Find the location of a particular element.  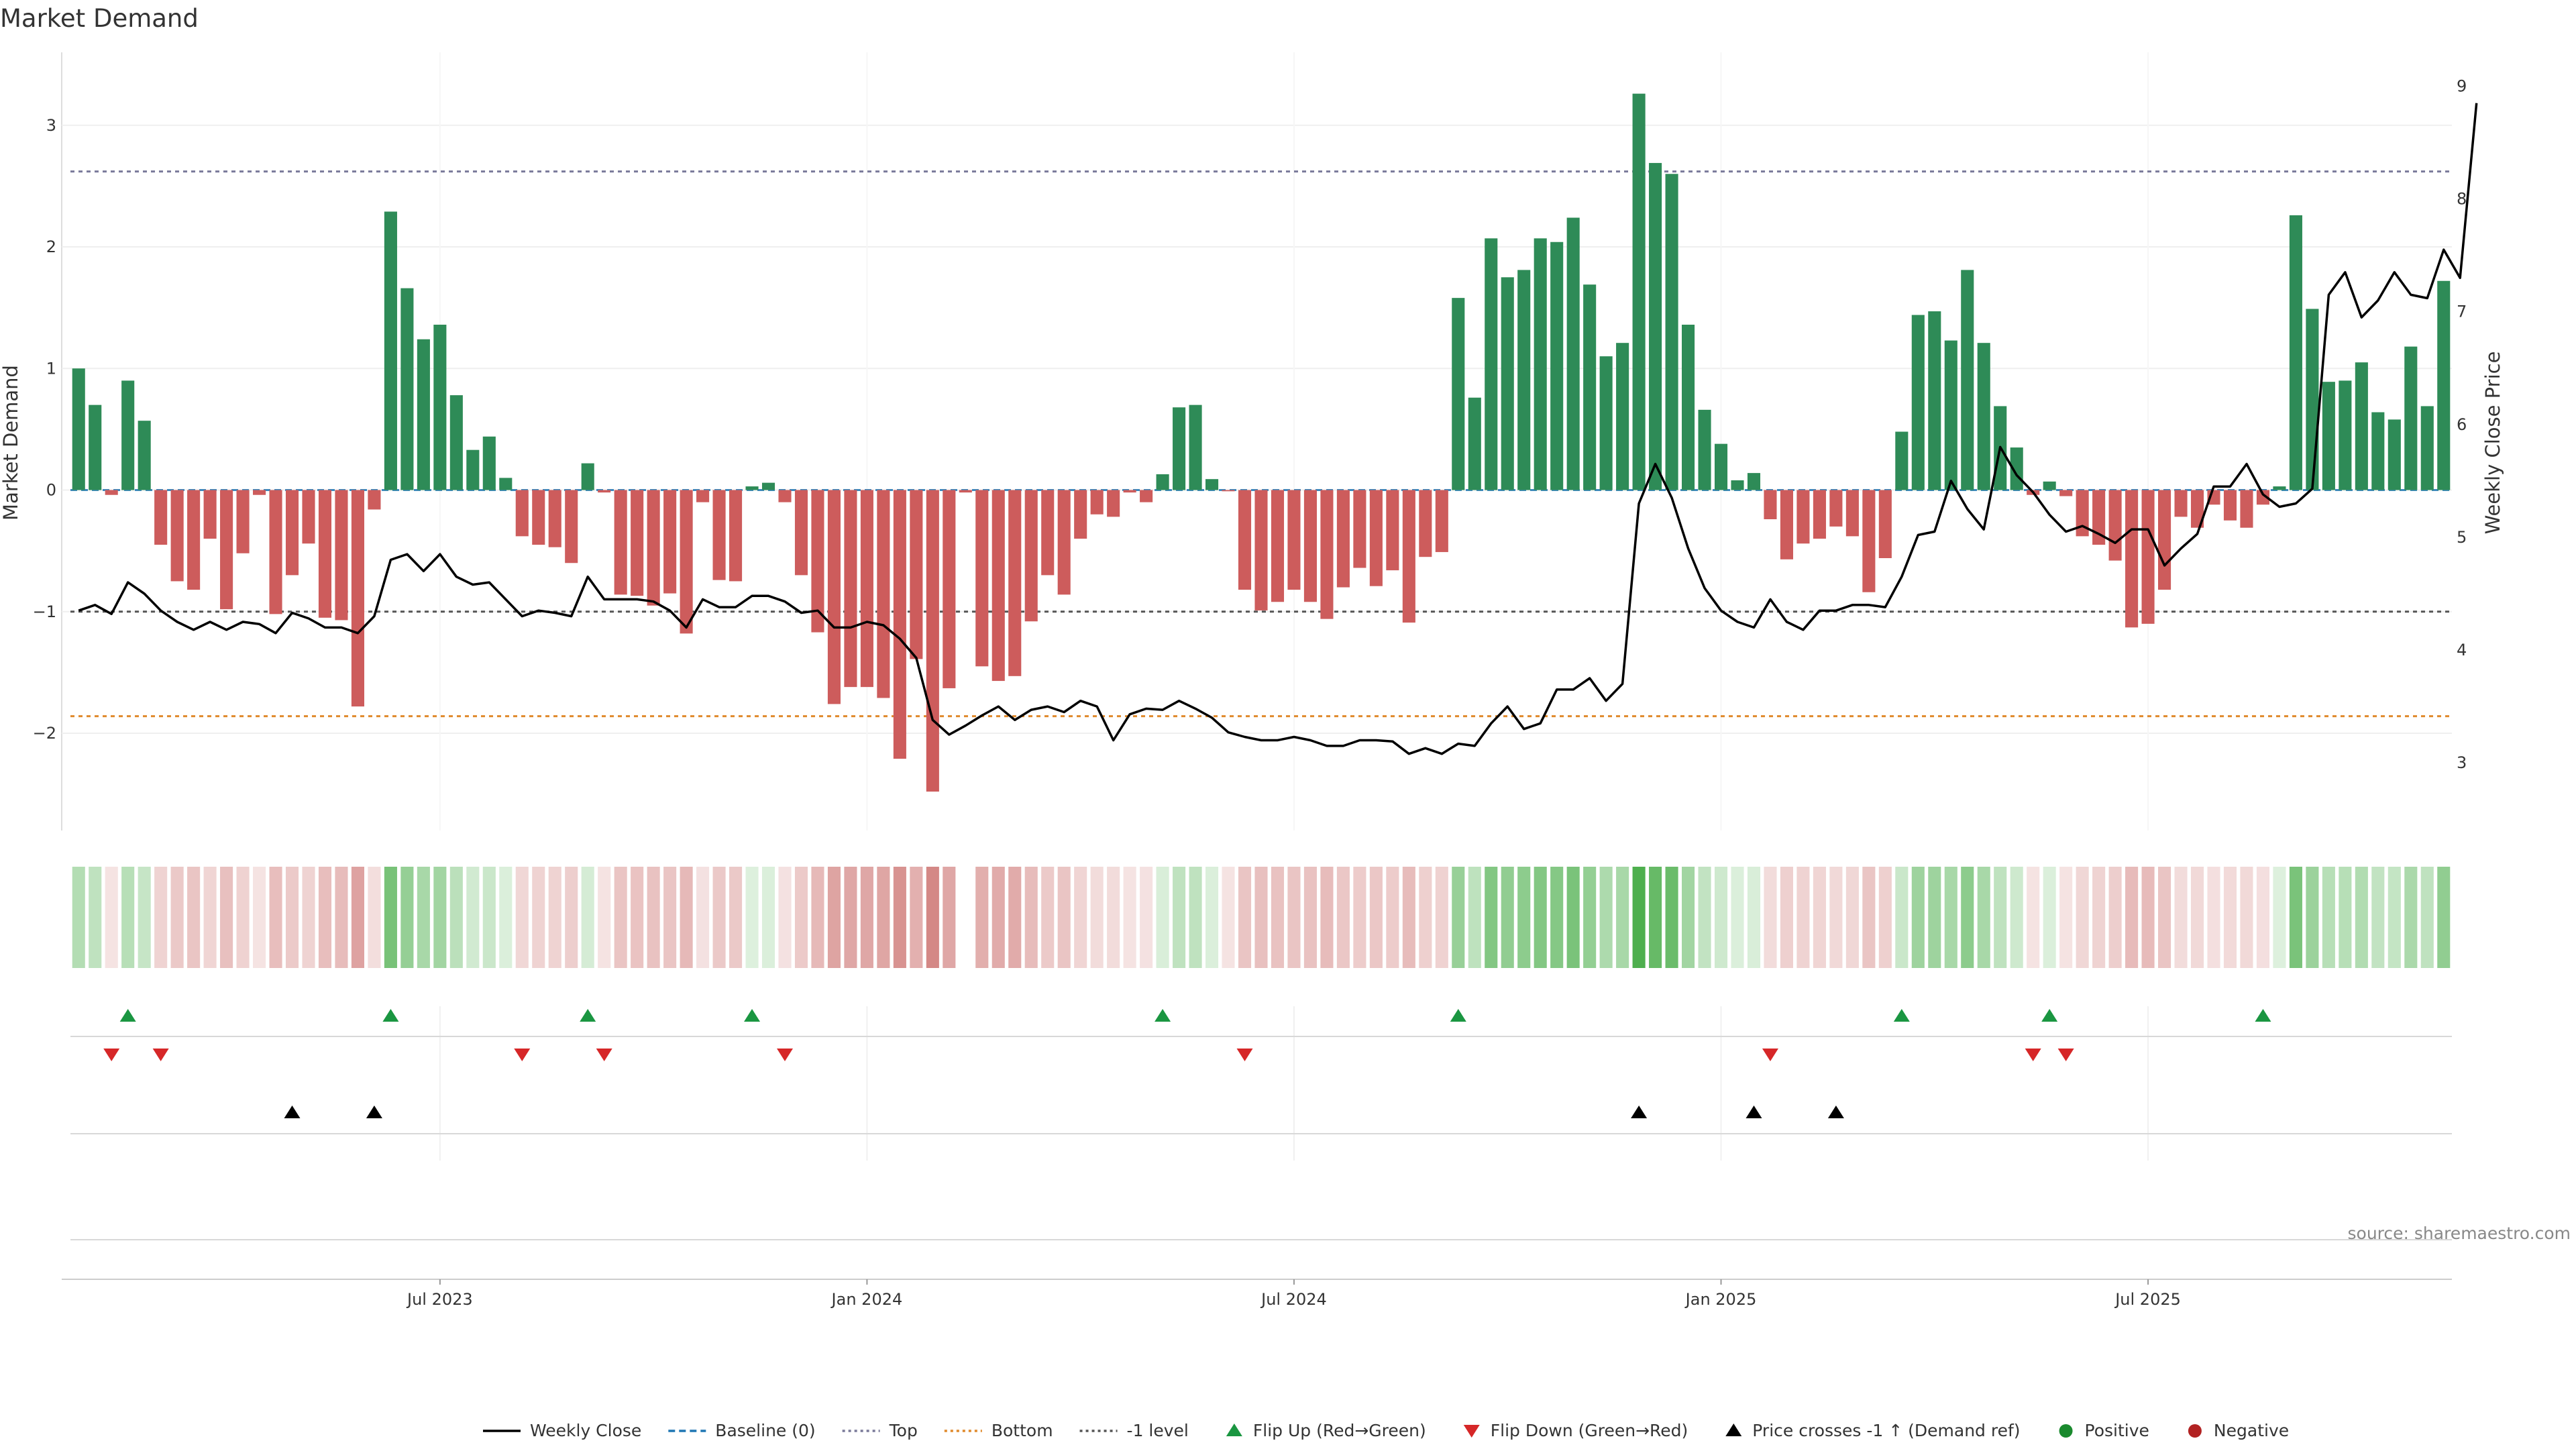

legend-label: Baseline (0) is located at coordinates (765, 1430).